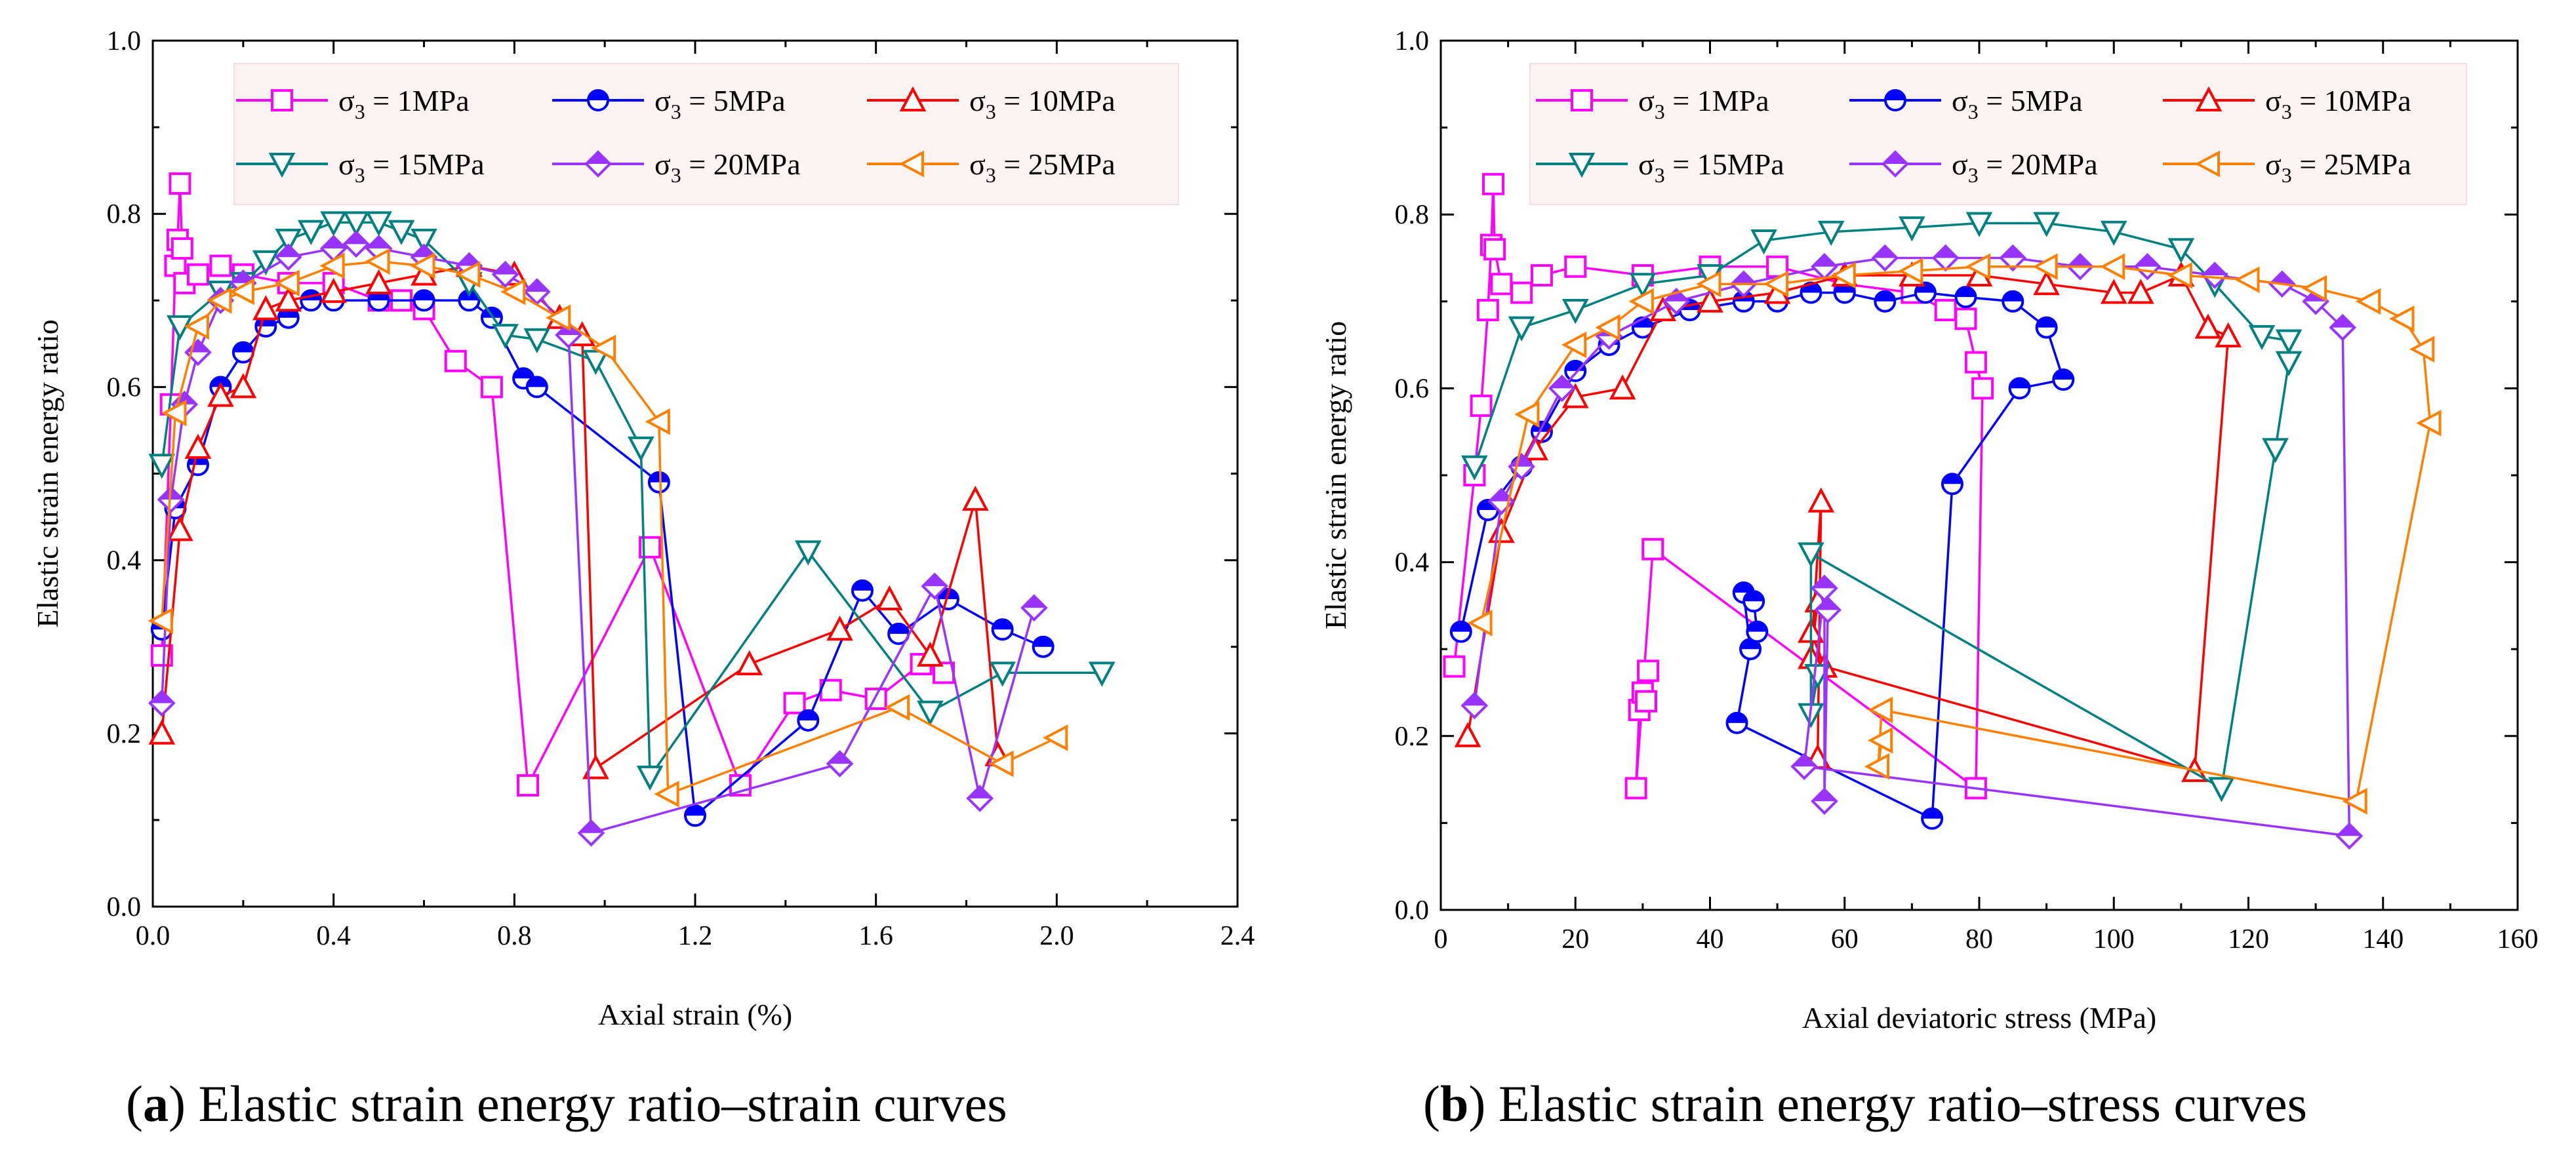 The height and width of the screenshot is (1159, 2576). What do you see at coordinates (727, 167) in the screenshot?
I see `legend-label: σ3 = 20MPa` at bounding box center [727, 167].